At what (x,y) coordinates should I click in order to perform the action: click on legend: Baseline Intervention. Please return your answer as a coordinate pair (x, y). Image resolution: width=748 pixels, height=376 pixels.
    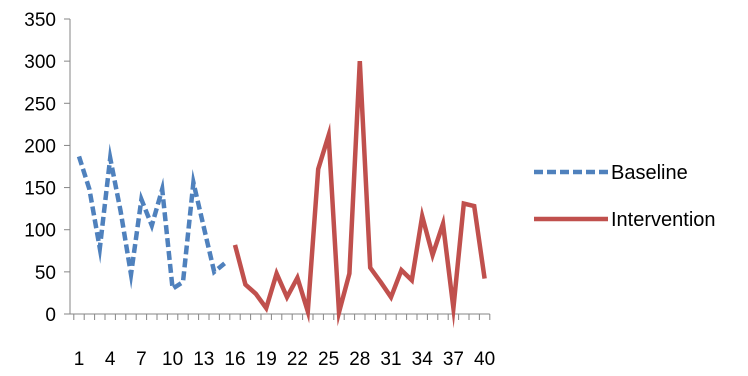
    Looking at the image, I should click on (625, 196).